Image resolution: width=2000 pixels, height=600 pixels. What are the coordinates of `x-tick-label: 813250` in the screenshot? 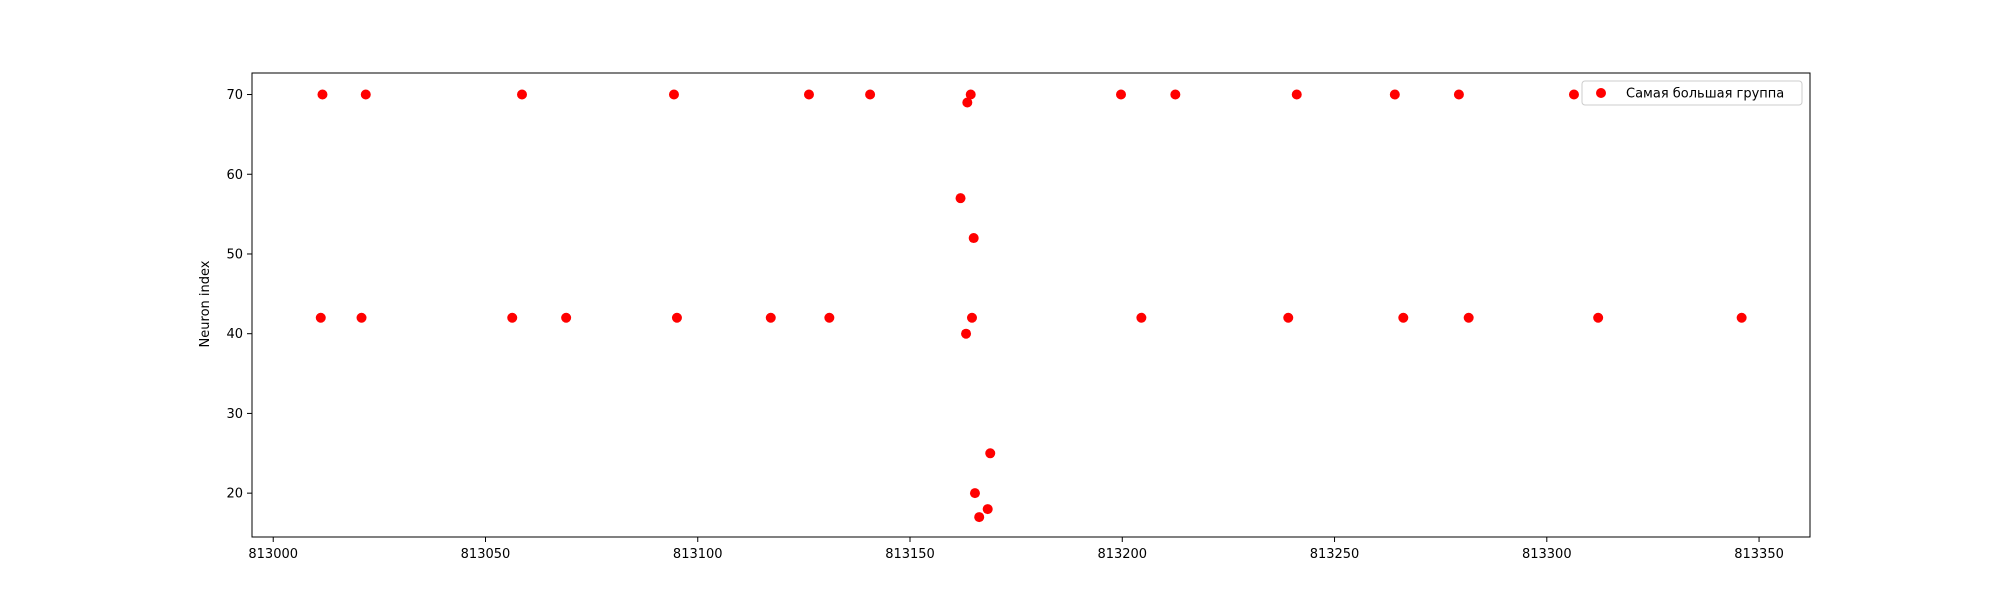 It's located at (1335, 554).